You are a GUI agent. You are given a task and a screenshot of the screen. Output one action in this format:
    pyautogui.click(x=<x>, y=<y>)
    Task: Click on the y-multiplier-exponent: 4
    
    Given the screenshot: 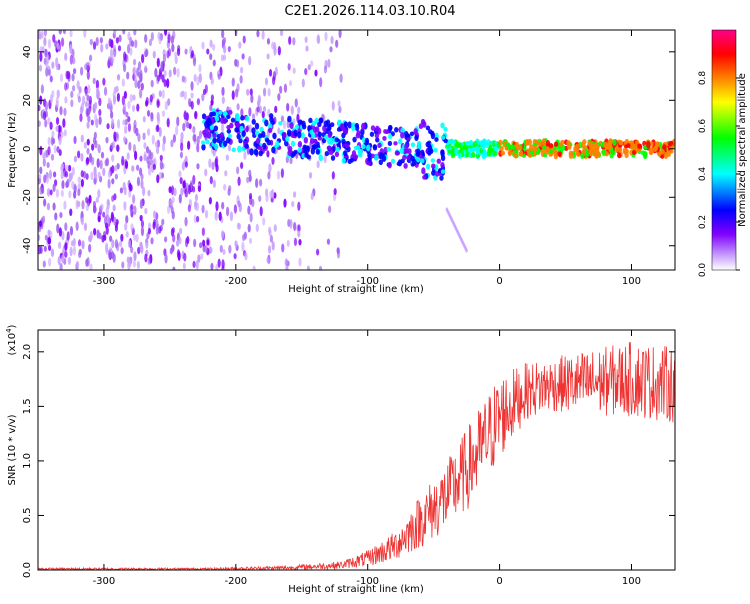 What is the action you would take?
    pyautogui.click(x=9, y=330)
    